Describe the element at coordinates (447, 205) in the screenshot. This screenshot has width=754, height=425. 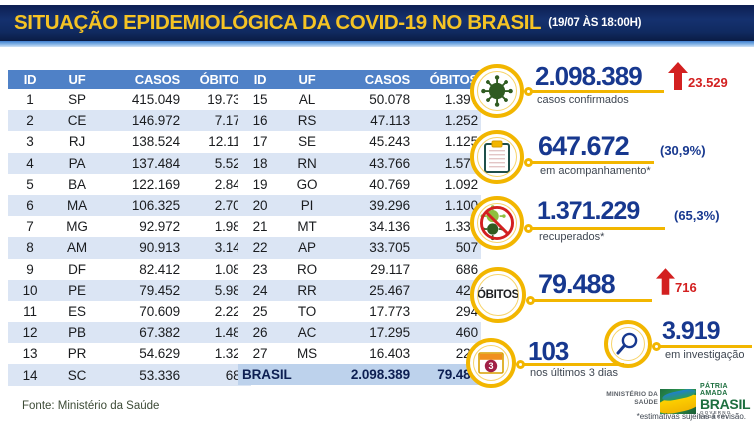
I see `table-cell-obi: 1.100` at that location.